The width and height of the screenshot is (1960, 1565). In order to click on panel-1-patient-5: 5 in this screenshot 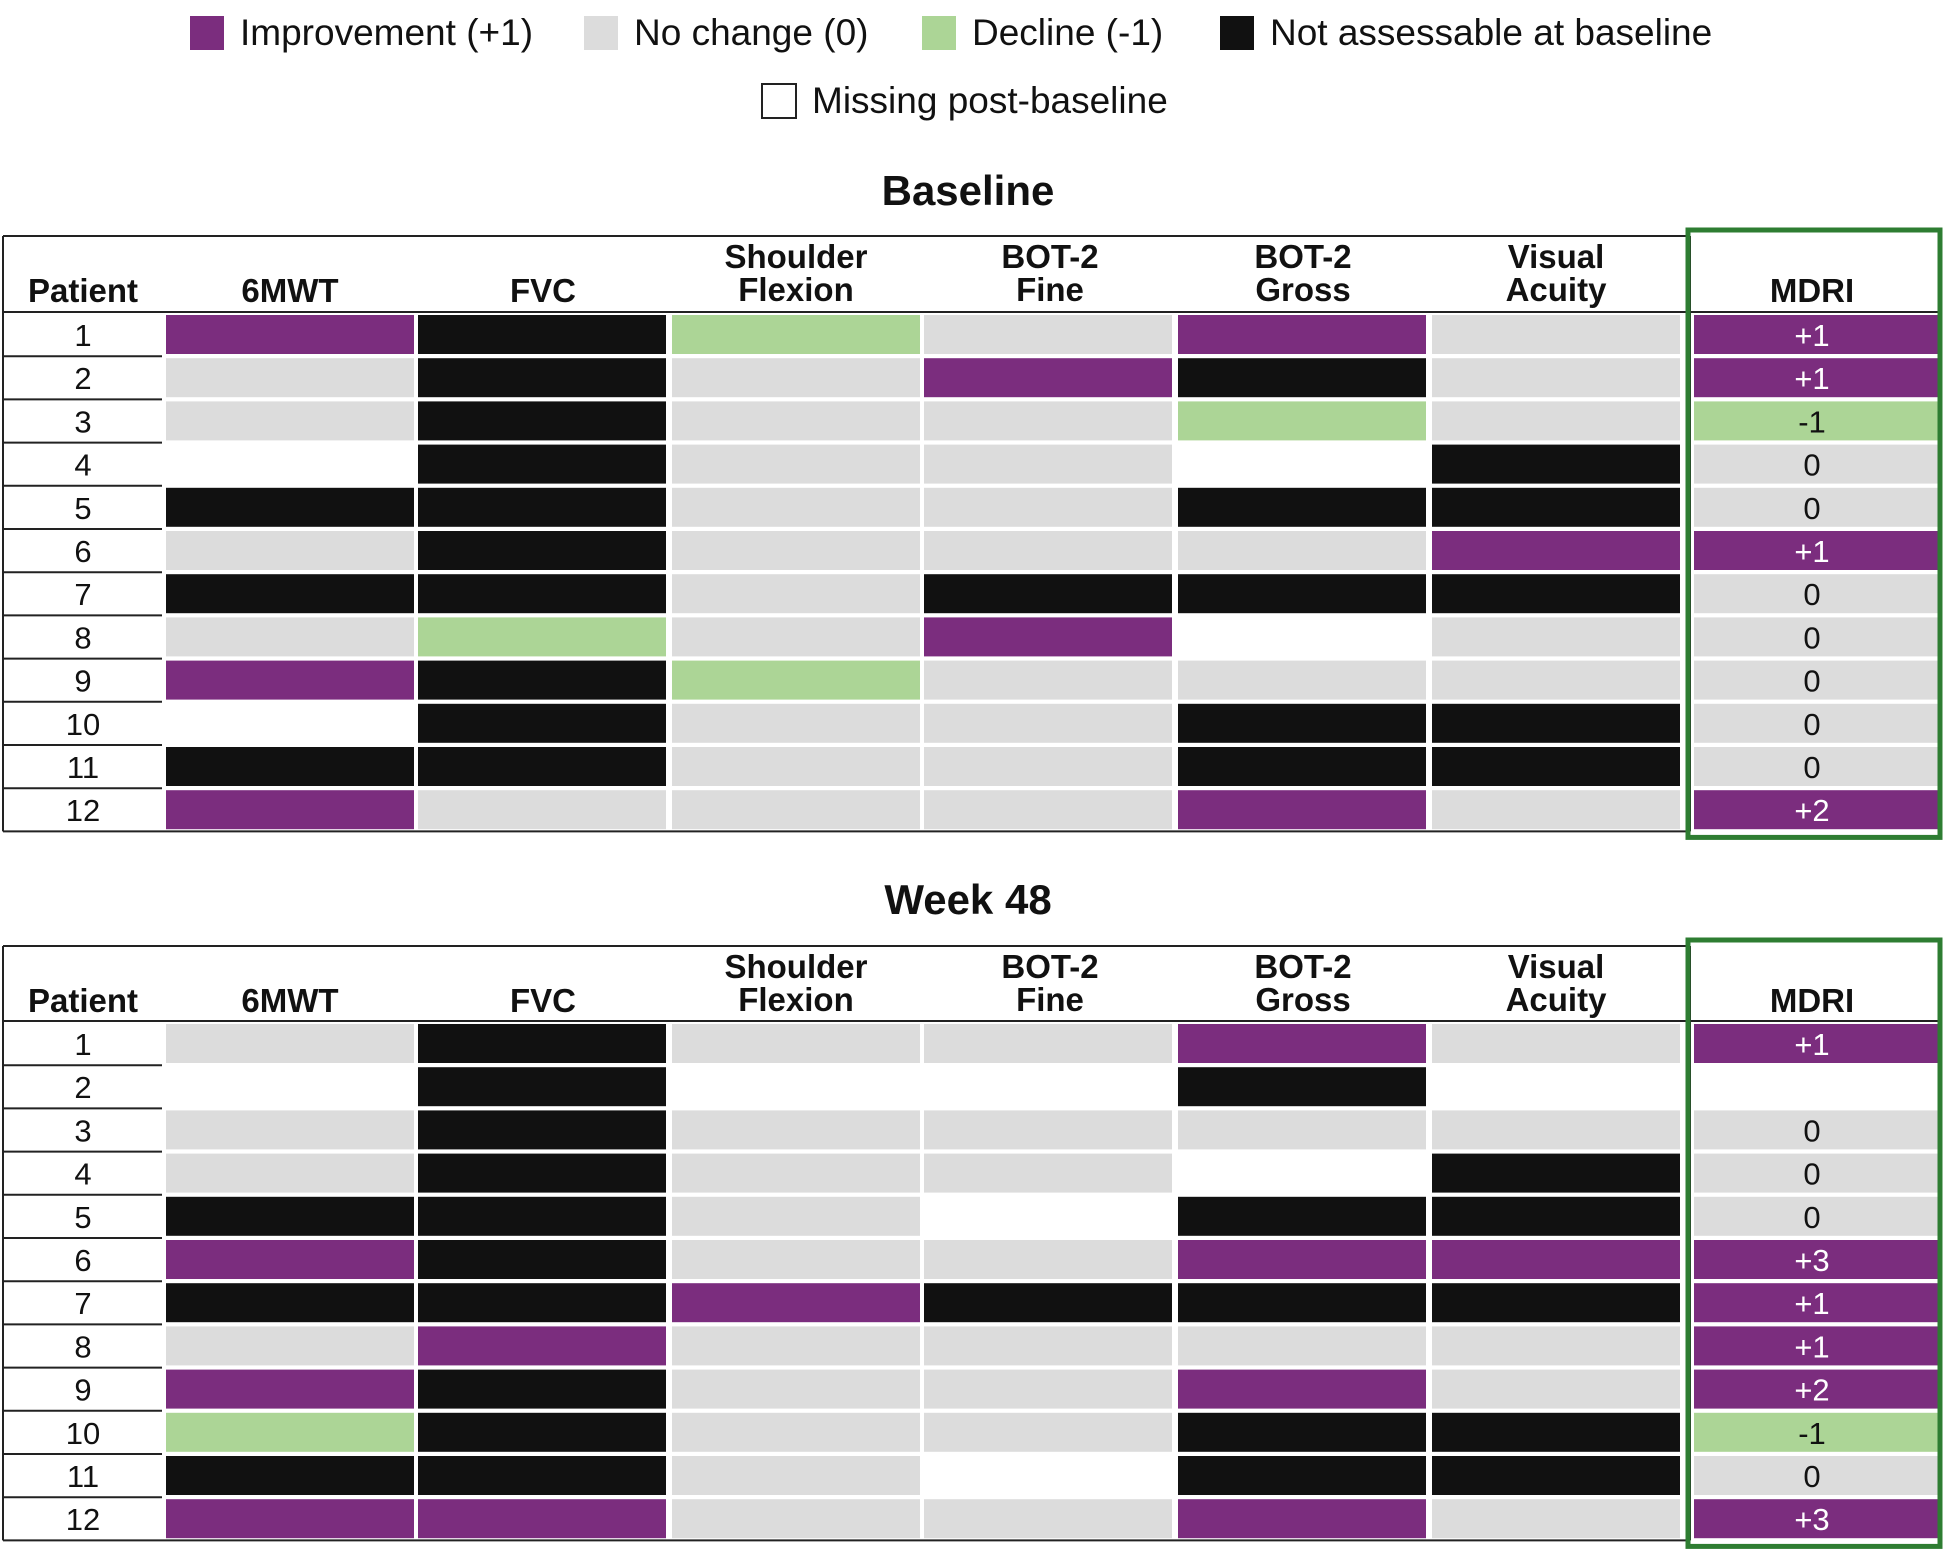, I will do `click(82, 508)`.